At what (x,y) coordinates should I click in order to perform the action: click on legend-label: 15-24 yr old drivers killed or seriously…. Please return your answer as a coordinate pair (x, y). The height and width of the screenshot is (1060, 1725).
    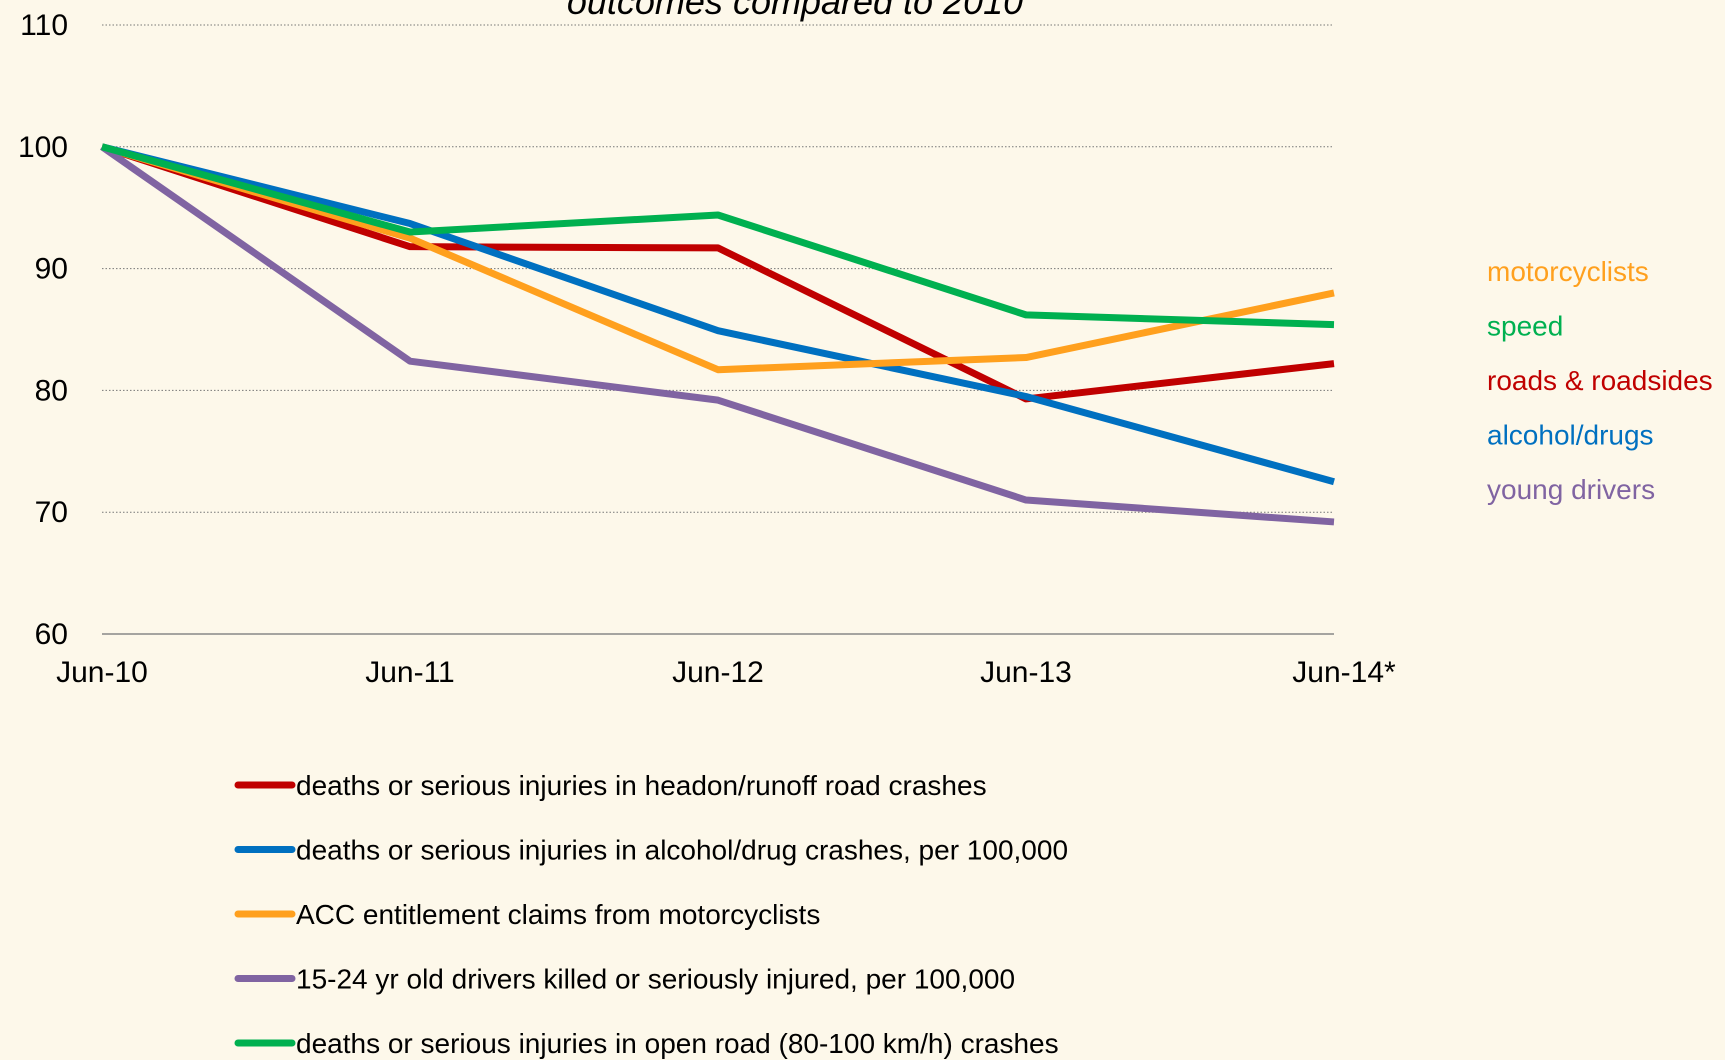
    Looking at the image, I should click on (655, 979).